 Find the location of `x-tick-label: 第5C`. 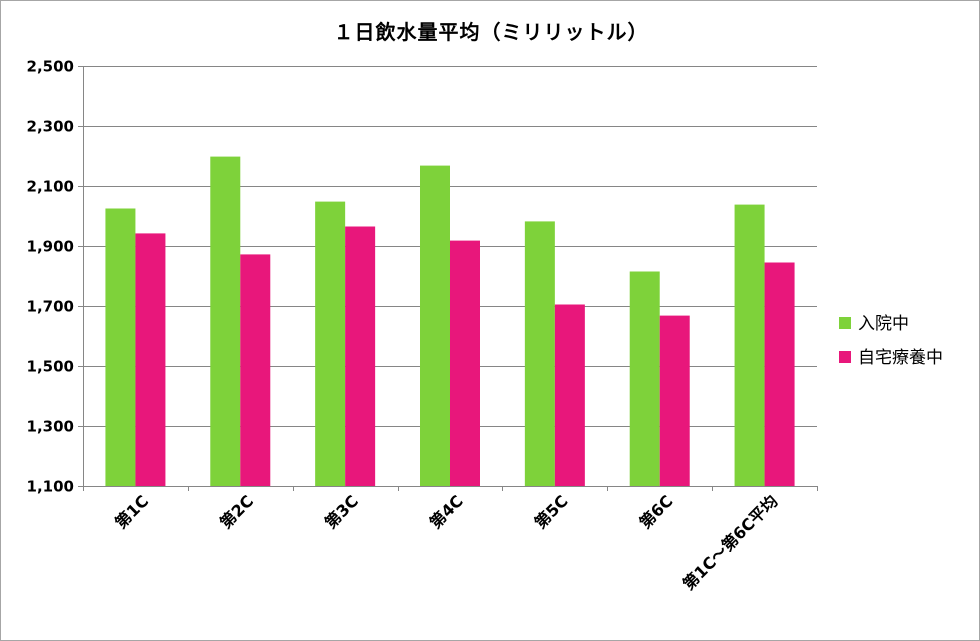

x-tick-label: 第5C is located at coordinates (551, 511).